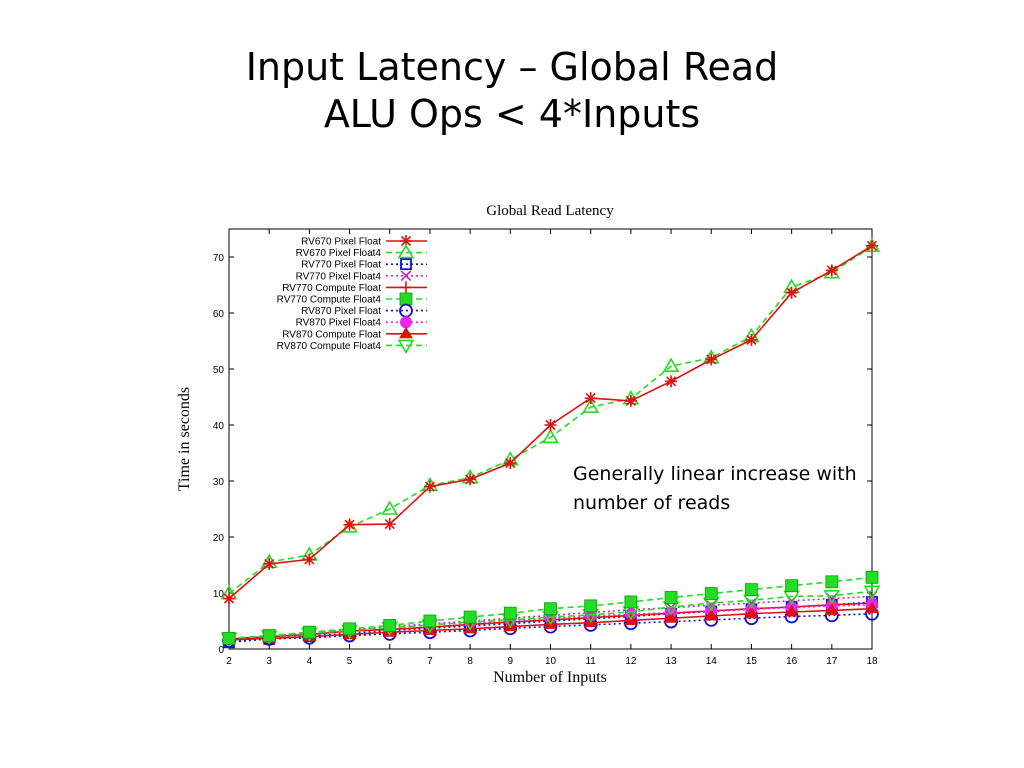 This screenshot has height=768, width=1024. What do you see at coordinates (872, 661) in the screenshot?
I see `x-tick-label: 18` at bounding box center [872, 661].